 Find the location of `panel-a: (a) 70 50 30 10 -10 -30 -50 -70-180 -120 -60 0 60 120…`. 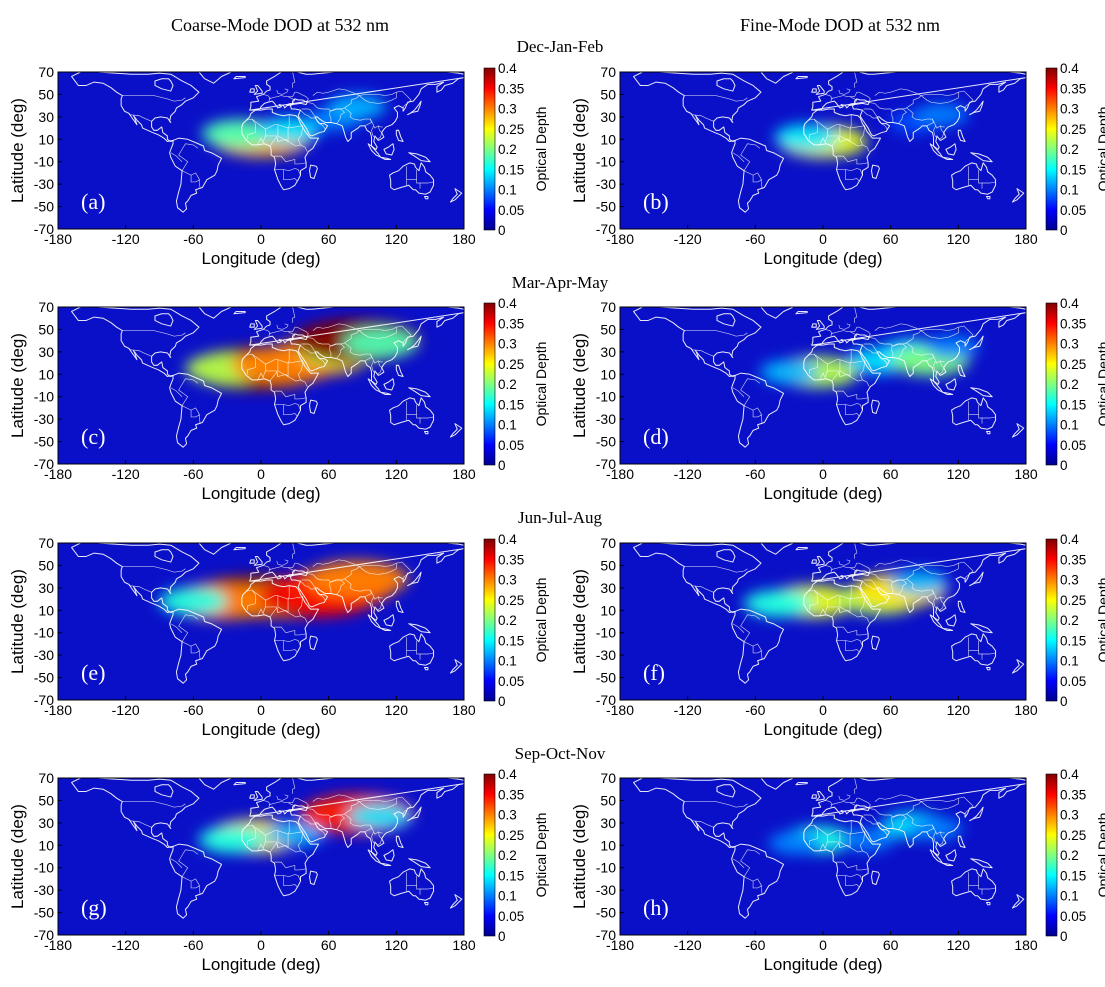

panel-a: (a) 70 50 30 10 -10 -30 -50 -70-180 -120 -60 0 60 120… is located at coordinates (278, 164).